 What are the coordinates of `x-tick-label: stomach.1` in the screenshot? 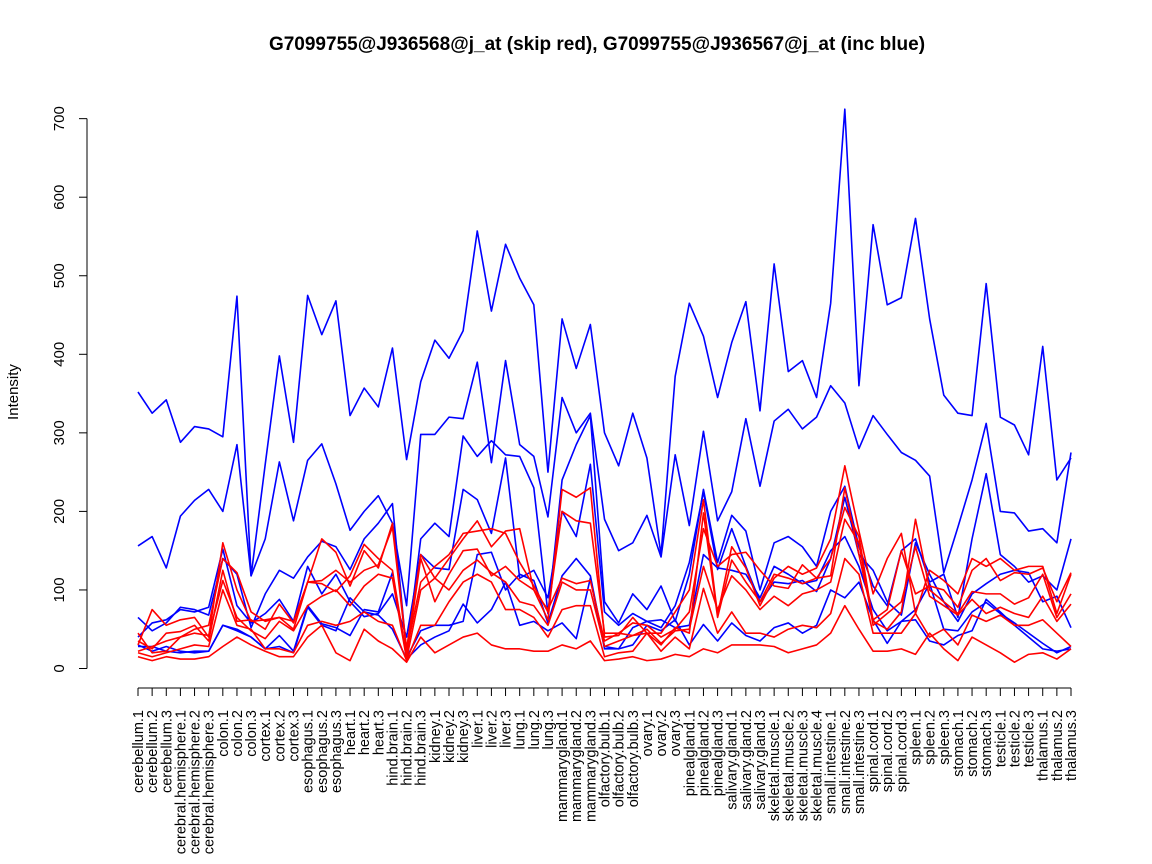 It's located at (959, 743).